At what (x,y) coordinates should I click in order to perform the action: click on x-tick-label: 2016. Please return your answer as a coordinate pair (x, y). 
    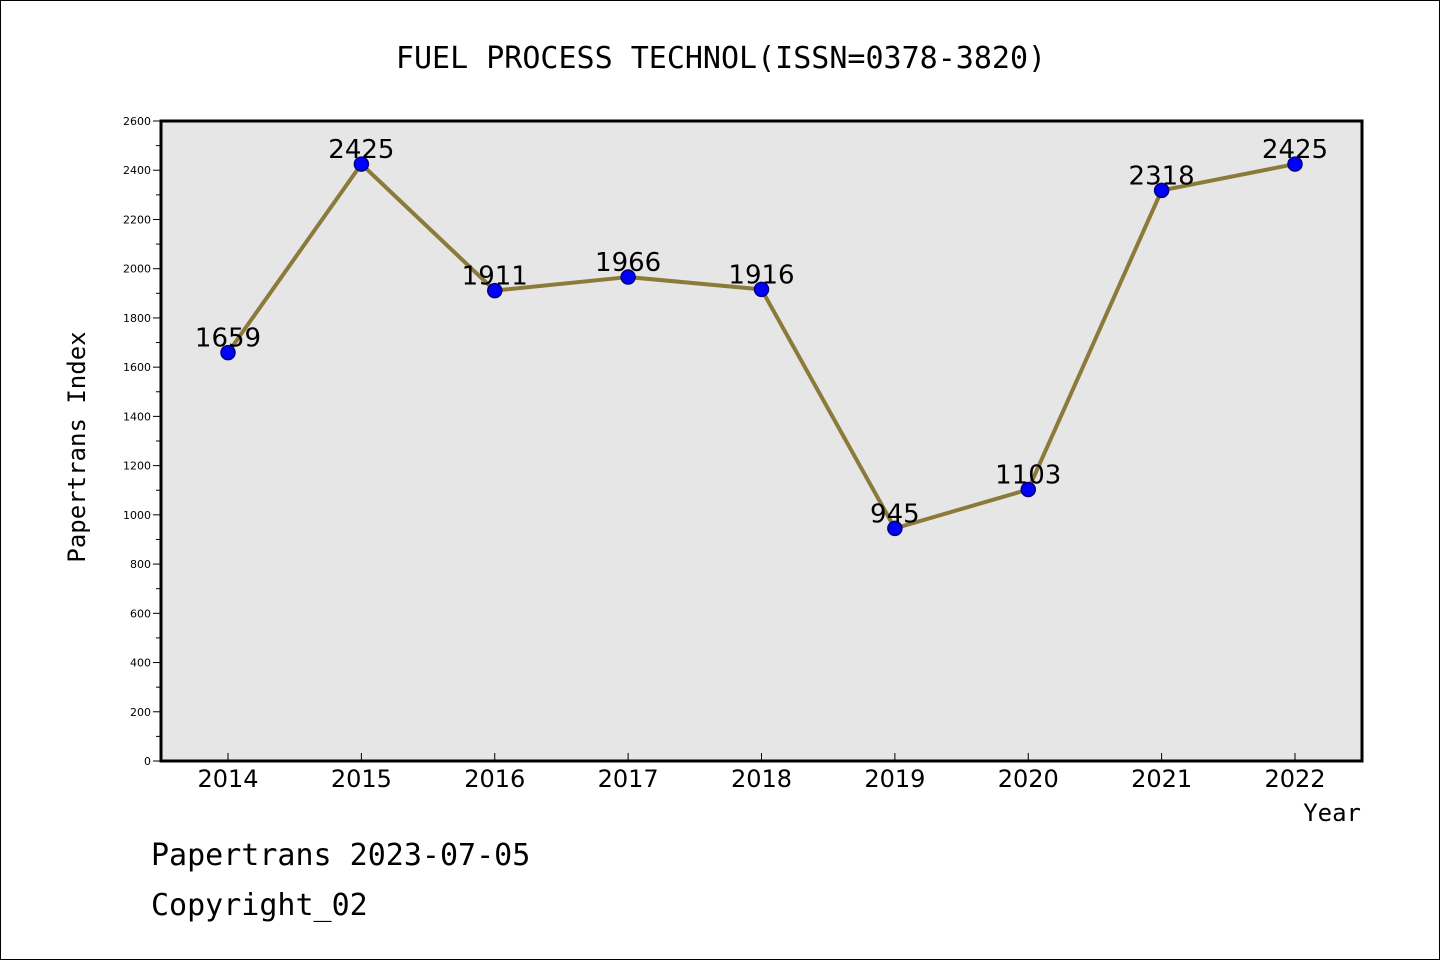
    Looking at the image, I should click on (494, 779).